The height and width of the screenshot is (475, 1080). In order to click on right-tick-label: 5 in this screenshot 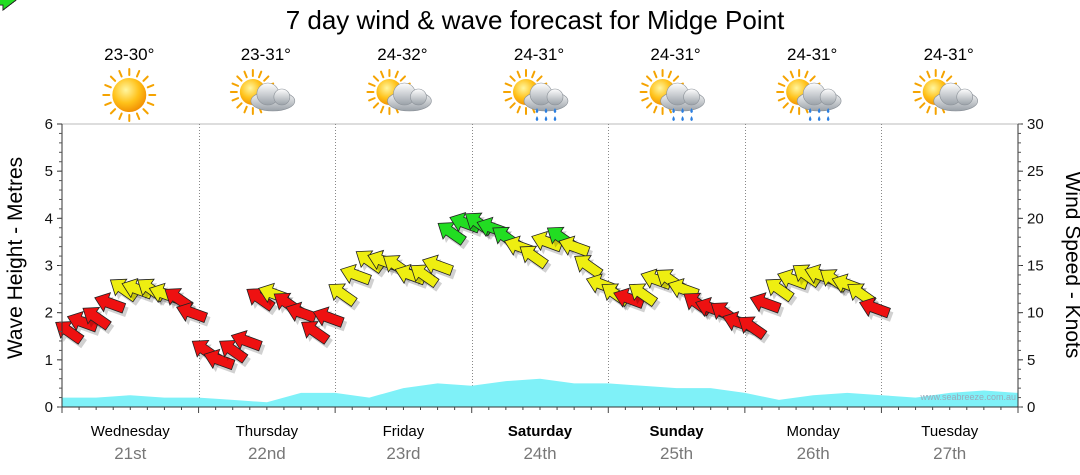, I will do `click(1031, 360)`.